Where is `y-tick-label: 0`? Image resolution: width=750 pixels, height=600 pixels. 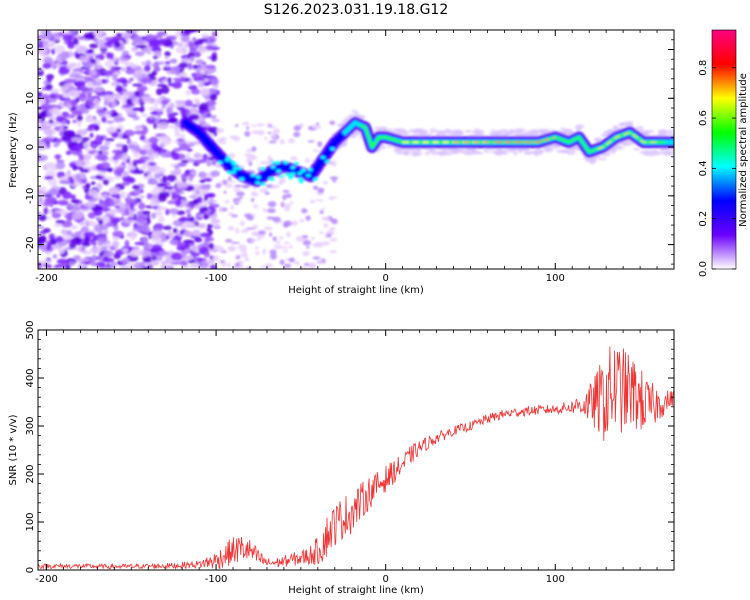 y-tick-label: 0 is located at coordinates (30, 570).